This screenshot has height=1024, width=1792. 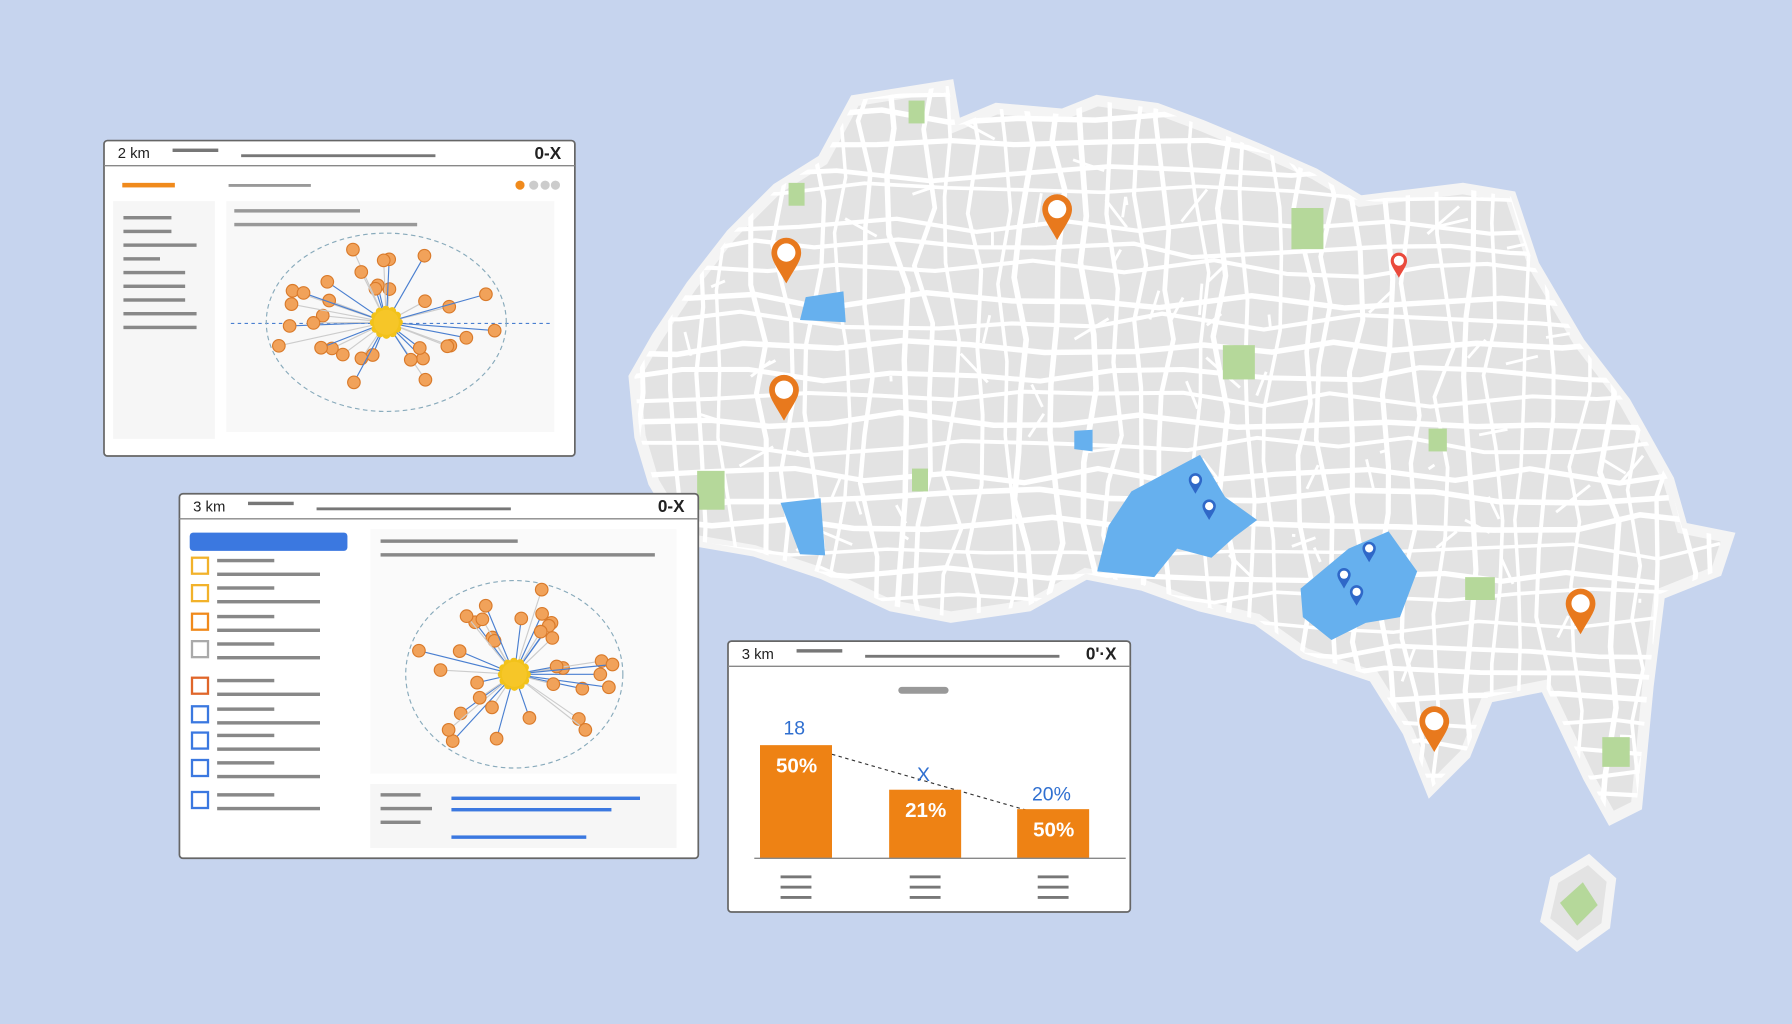 I want to click on status-dot, so click(x=534, y=185).